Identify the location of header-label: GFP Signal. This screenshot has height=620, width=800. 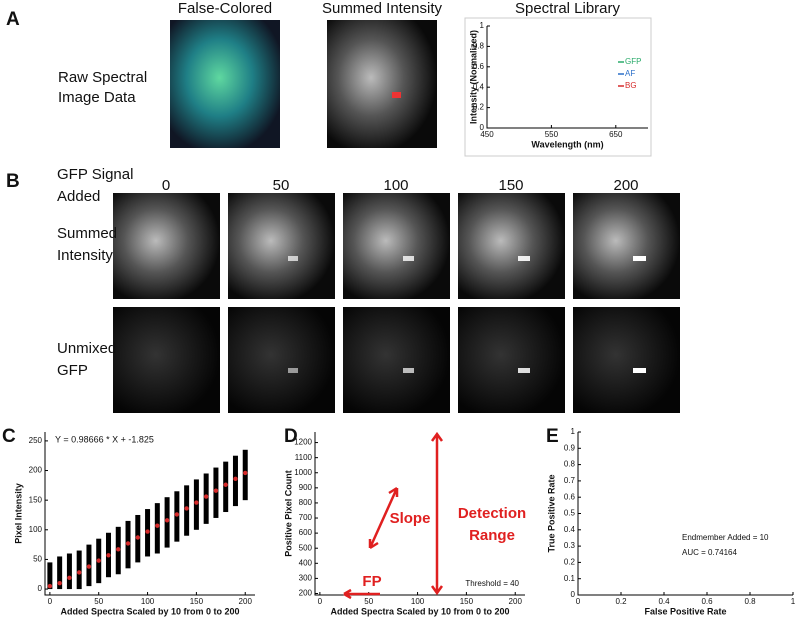
(95, 174).